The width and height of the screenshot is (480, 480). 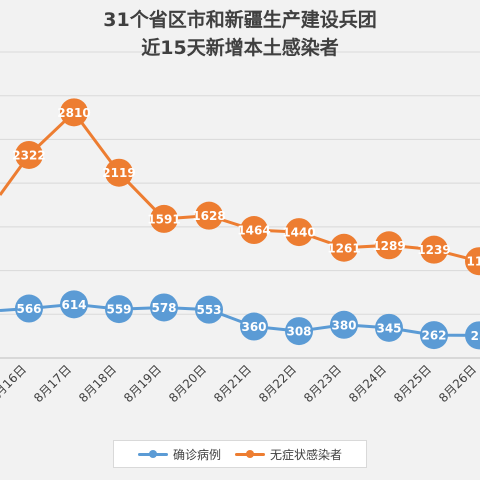 I want to click on data-label: 2810, so click(x=73, y=113).